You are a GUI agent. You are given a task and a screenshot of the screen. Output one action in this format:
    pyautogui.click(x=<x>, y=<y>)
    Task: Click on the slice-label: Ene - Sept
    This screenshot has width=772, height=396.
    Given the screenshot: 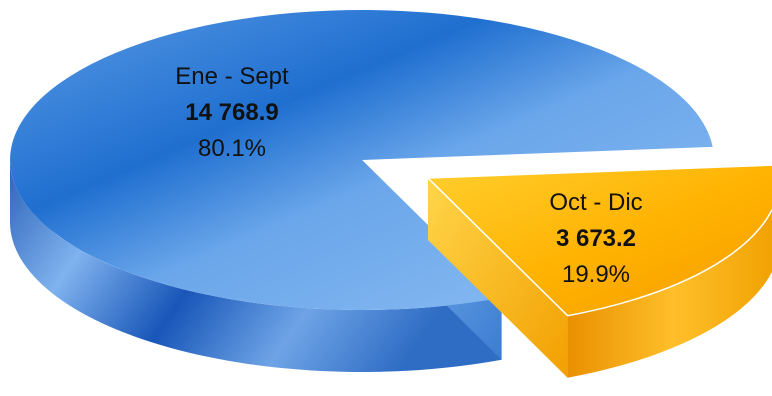 What is the action you would take?
    pyautogui.click(x=232, y=76)
    